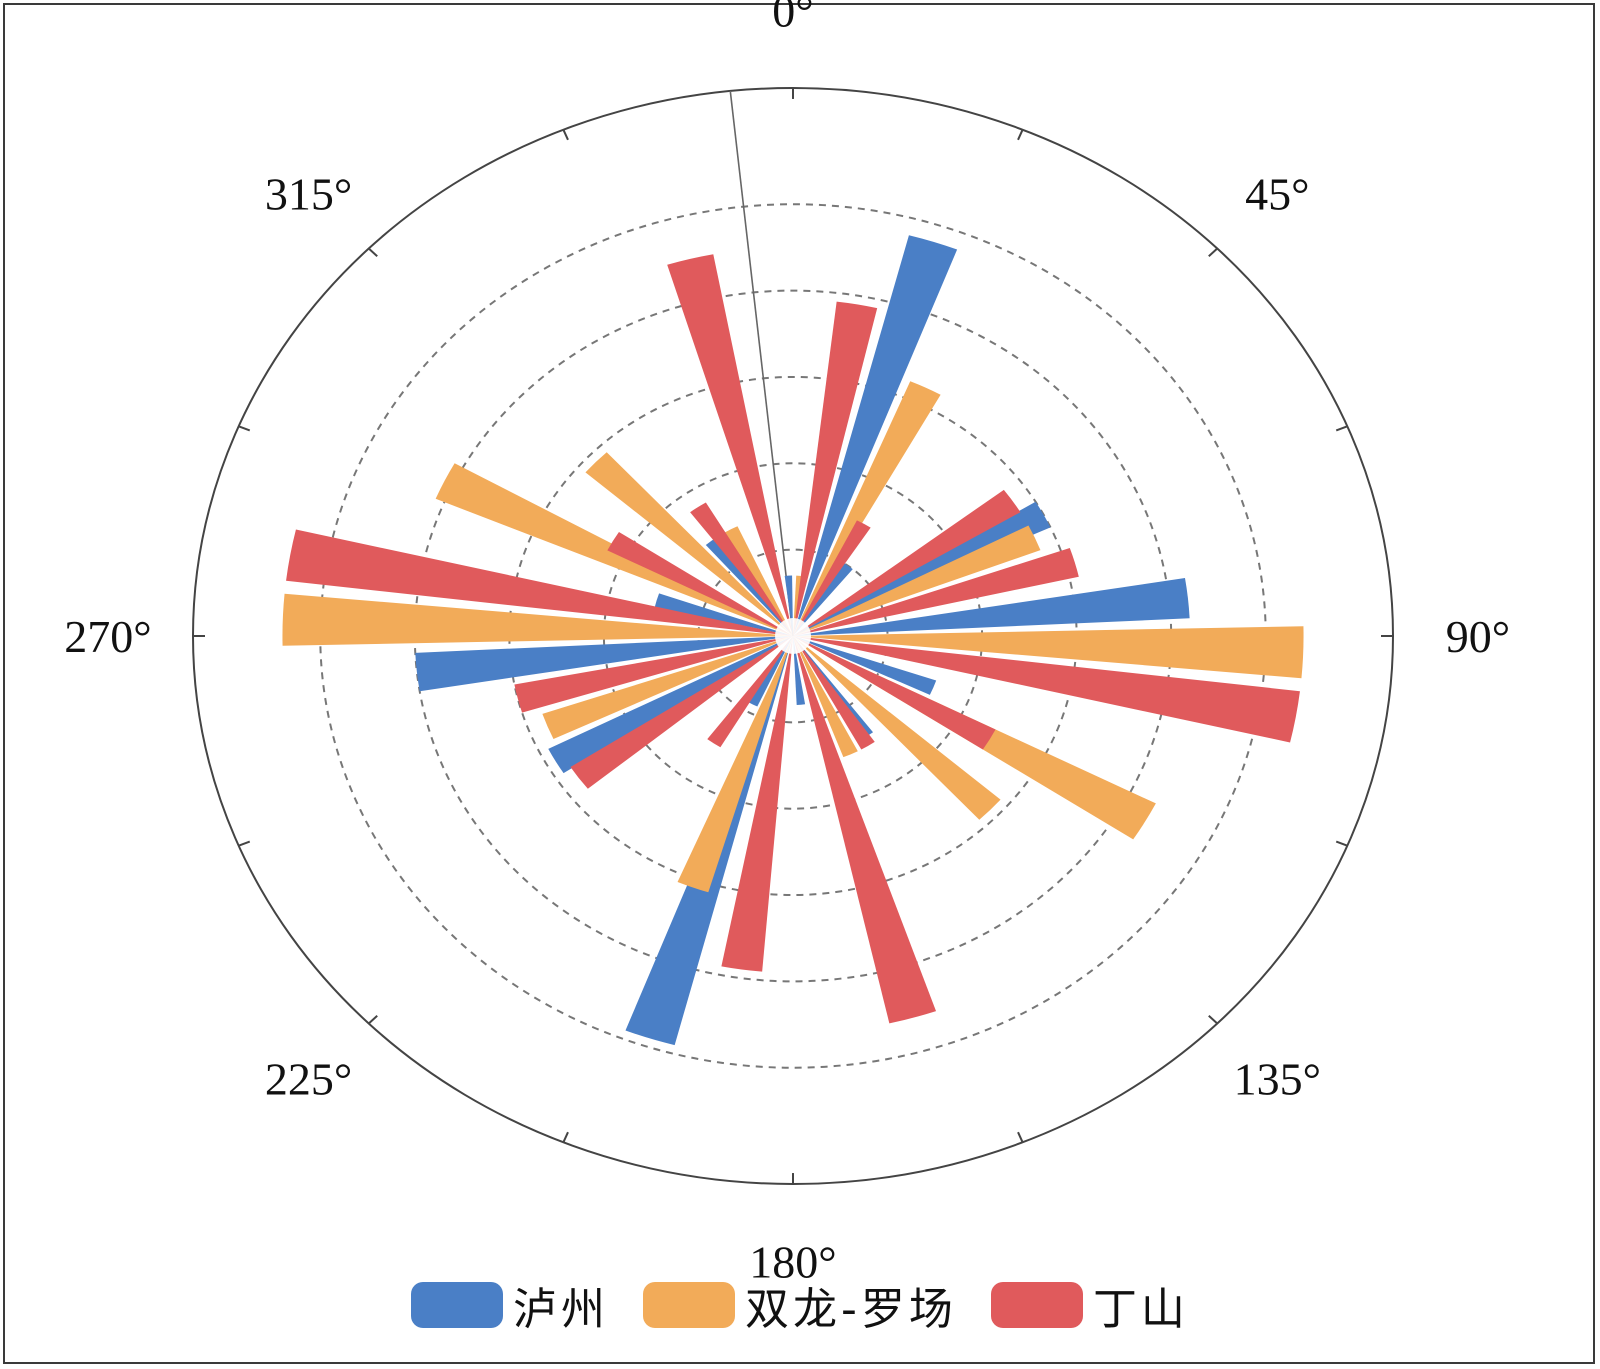 The height and width of the screenshot is (1369, 1600). What do you see at coordinates (1478, 636) in the screenshot?
I see `theta-tick-label: 90°` at bounding box center [1478, 636].